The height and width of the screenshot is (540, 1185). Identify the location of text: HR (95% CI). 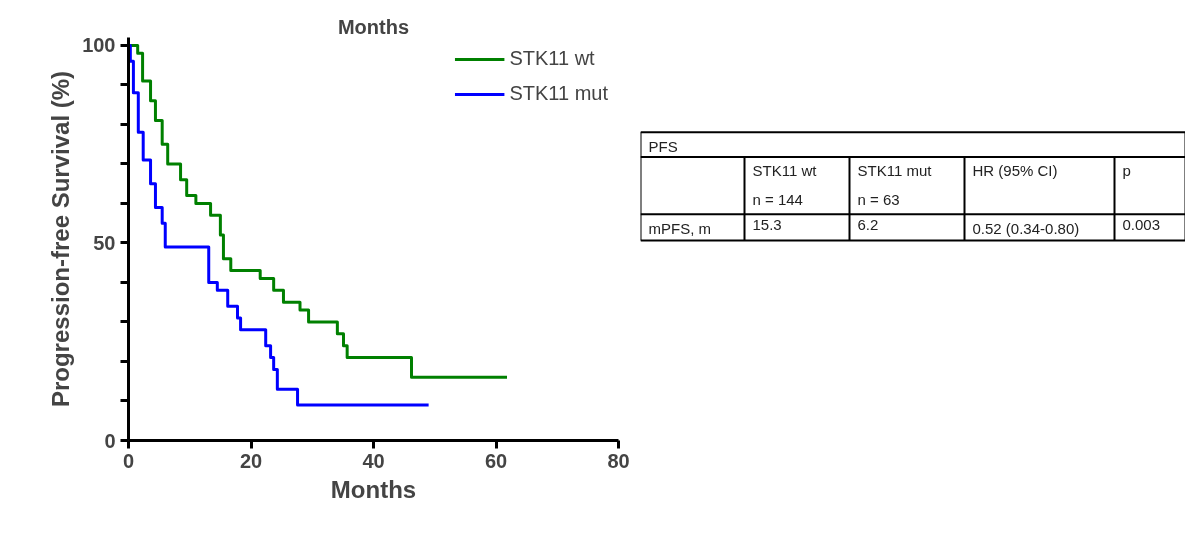
(1015, 171).